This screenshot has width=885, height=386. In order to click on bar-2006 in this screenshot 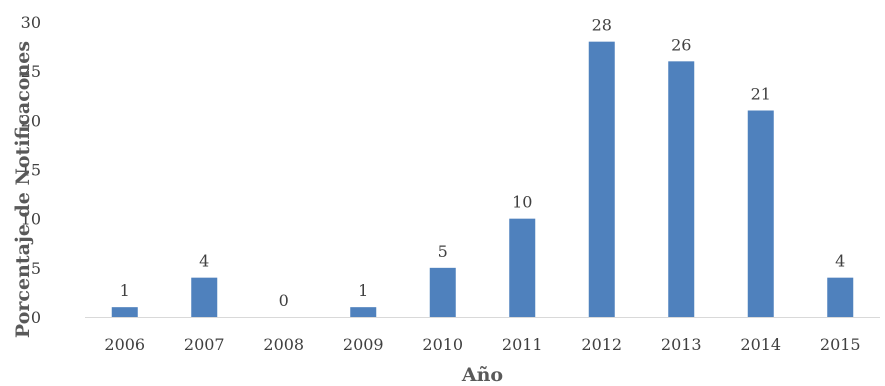, I will do `click(124, 312)`.